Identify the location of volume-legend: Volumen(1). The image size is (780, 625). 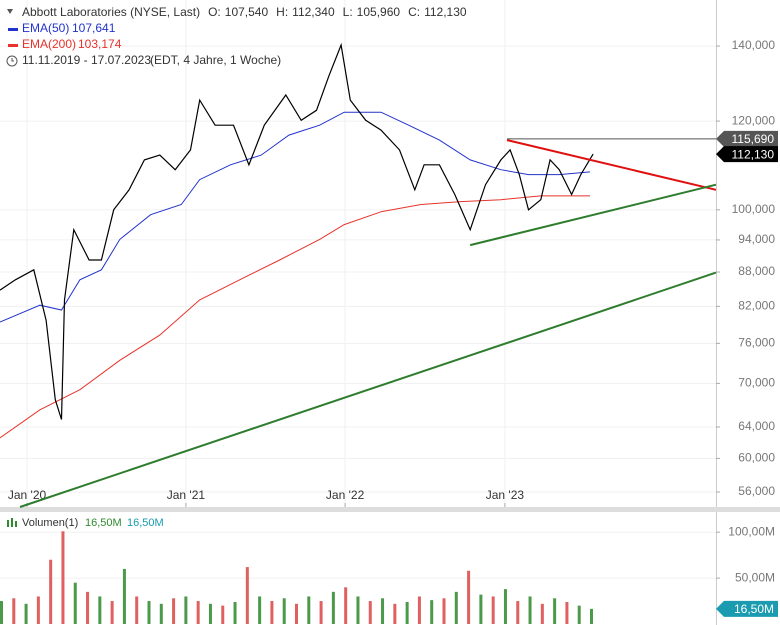
(50, 523).